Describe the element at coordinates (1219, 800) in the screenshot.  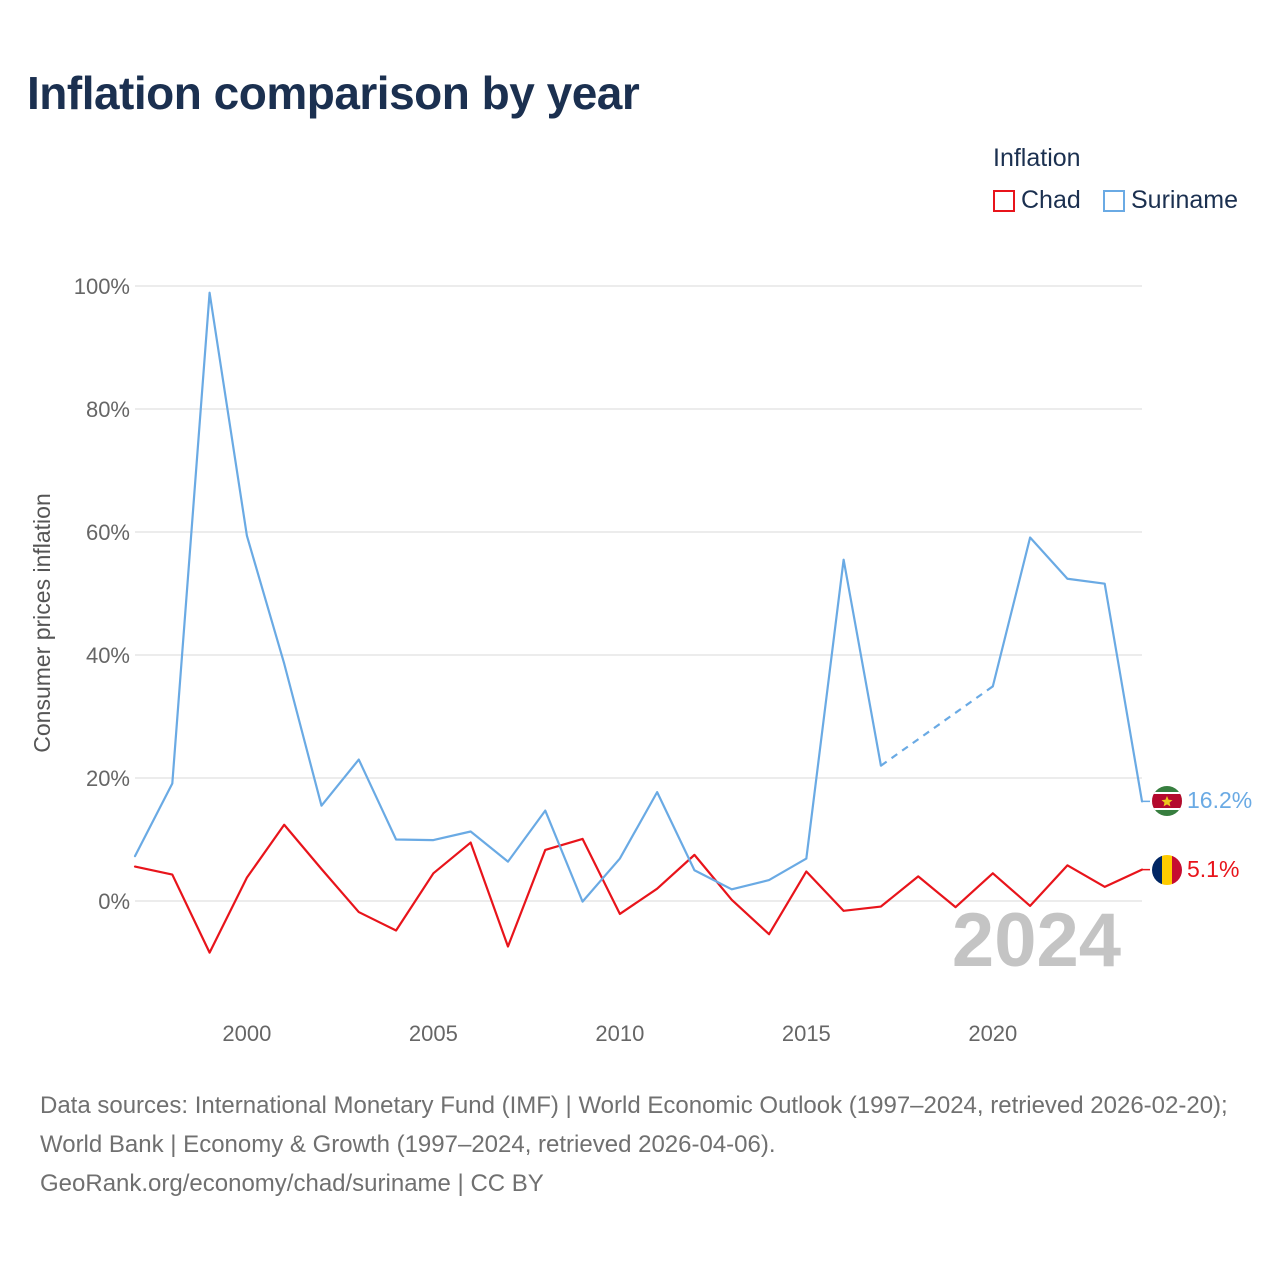
I see `suriname-end-label: 16.2%` at that location.